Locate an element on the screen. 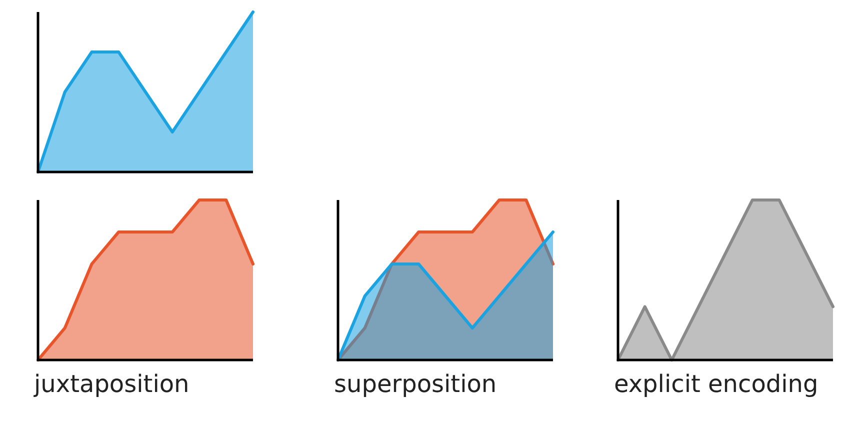  x-axis-title: superposition is located at coordinates (415, 384).